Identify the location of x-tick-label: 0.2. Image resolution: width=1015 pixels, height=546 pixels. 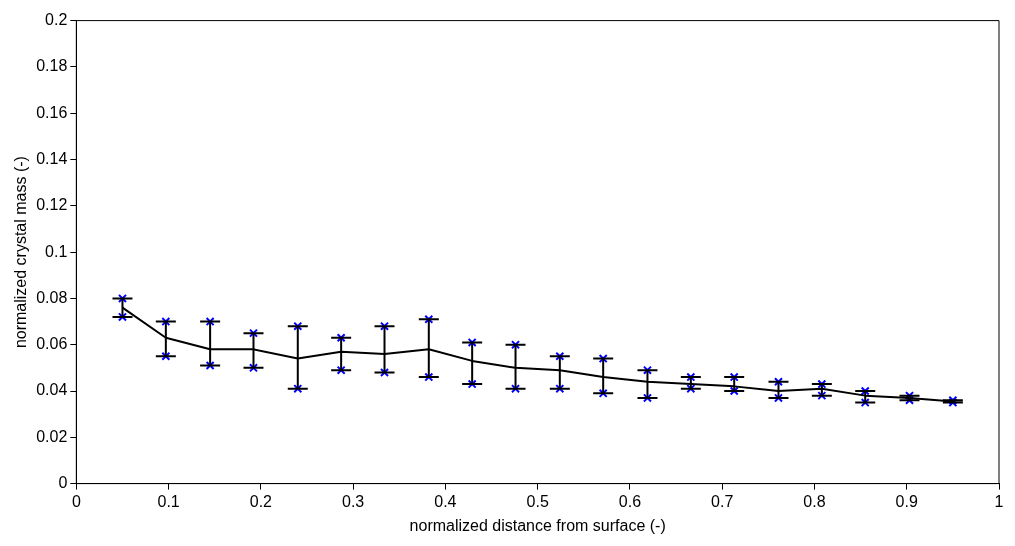
(261, 501).